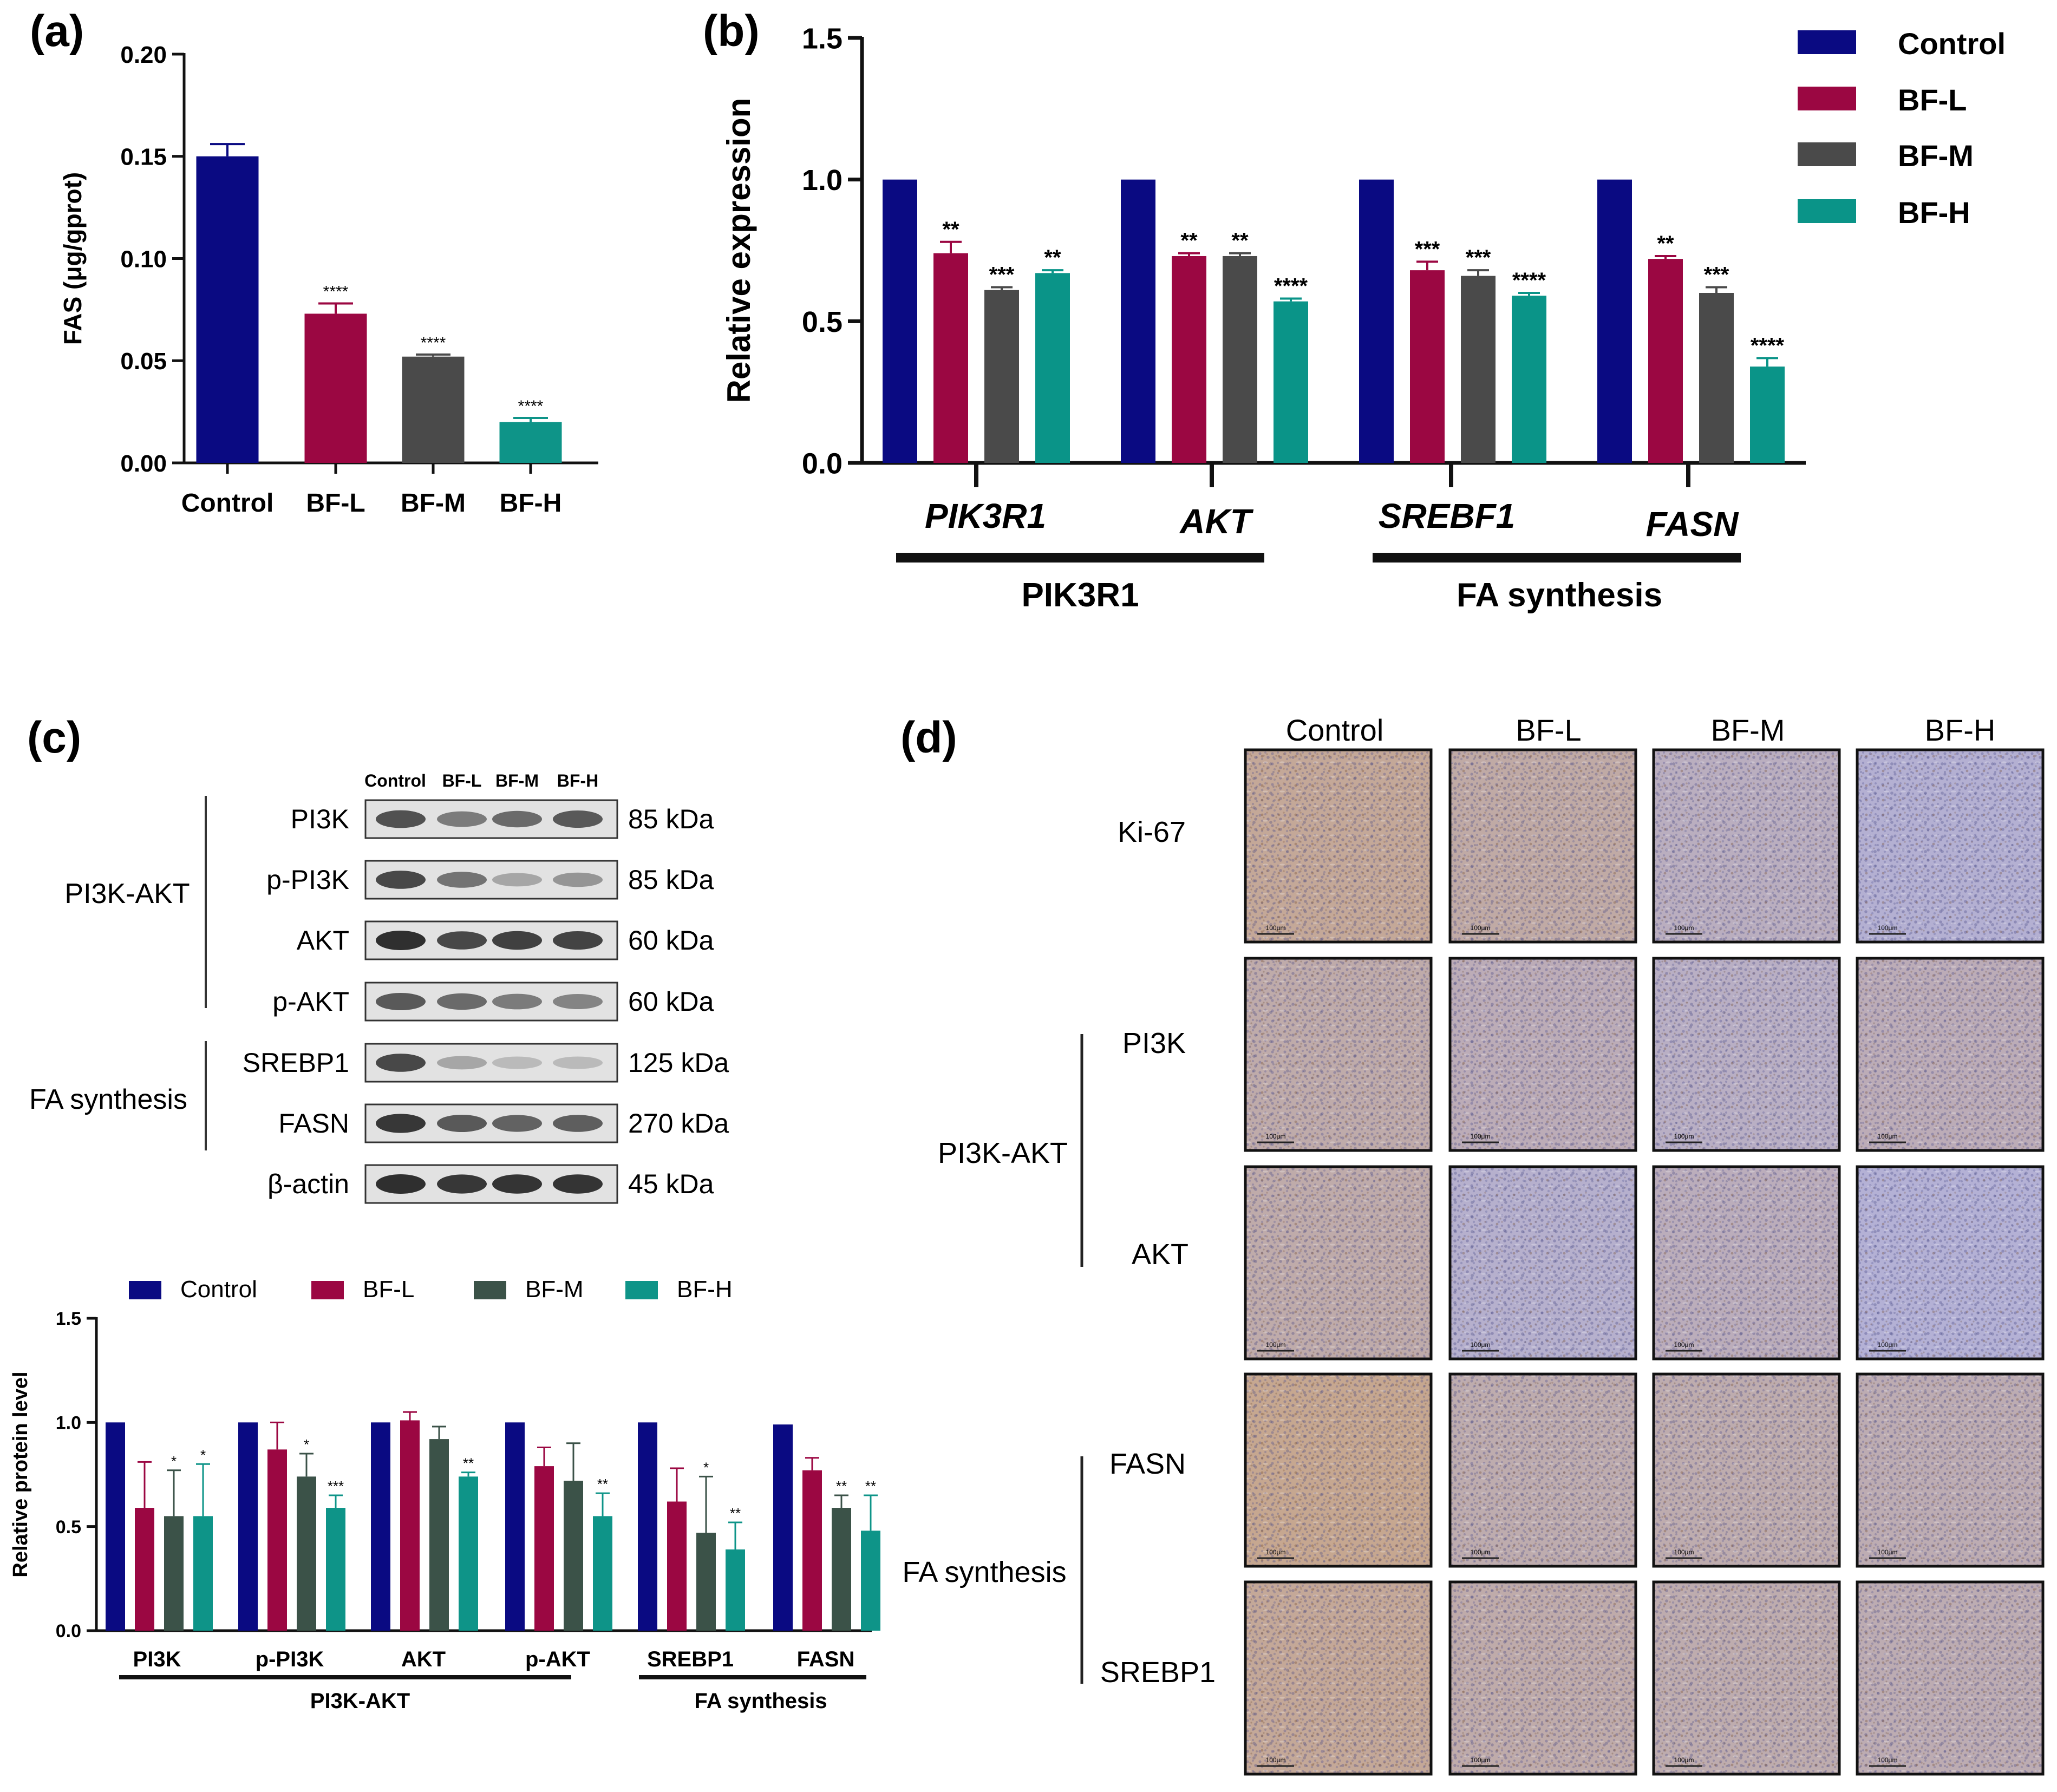 The width and height of the screenshot is (2057, 1792). I want to click on ihc-tile-fasn-bf-l: 100μm, so click(1542, 1470).